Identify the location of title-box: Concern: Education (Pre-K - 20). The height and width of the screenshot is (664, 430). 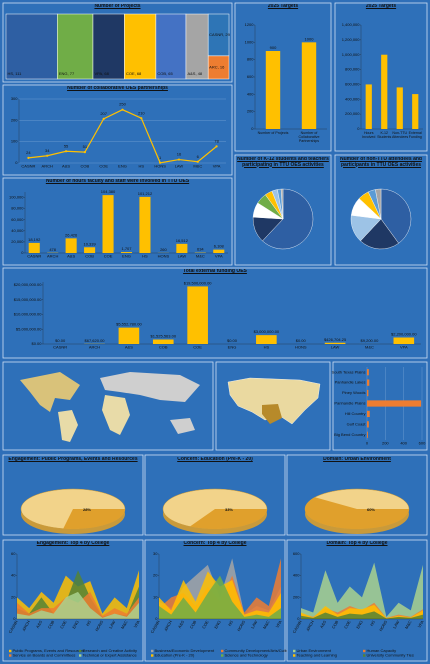
(215, 459).